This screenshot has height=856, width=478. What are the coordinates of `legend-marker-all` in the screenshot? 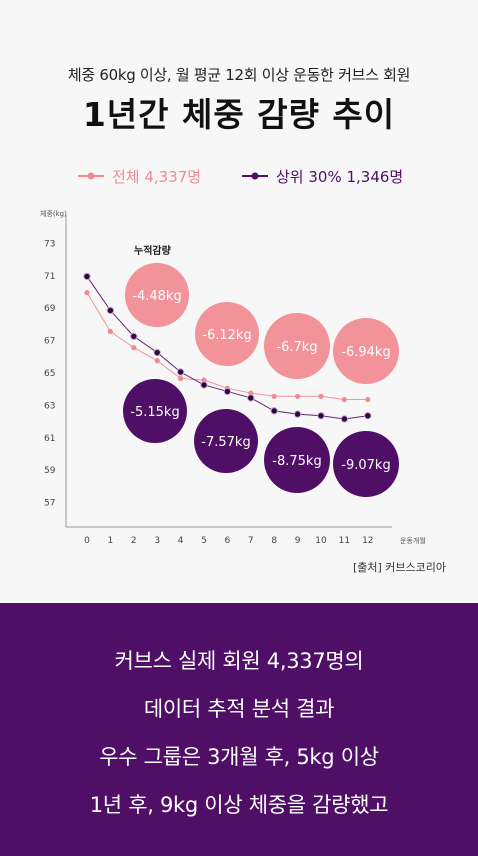 It's located at (91, 176).